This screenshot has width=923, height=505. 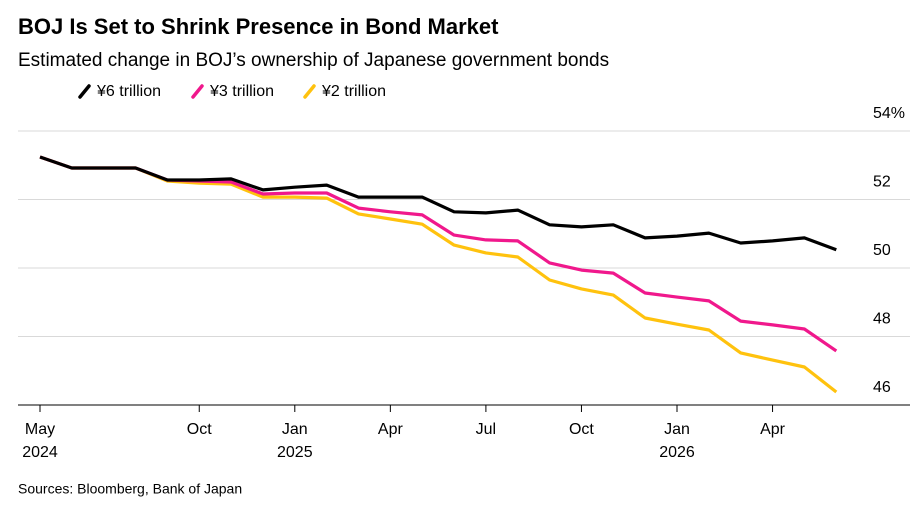 I want to click on x-tick-label: May 2024, so click(x=40, y=441).